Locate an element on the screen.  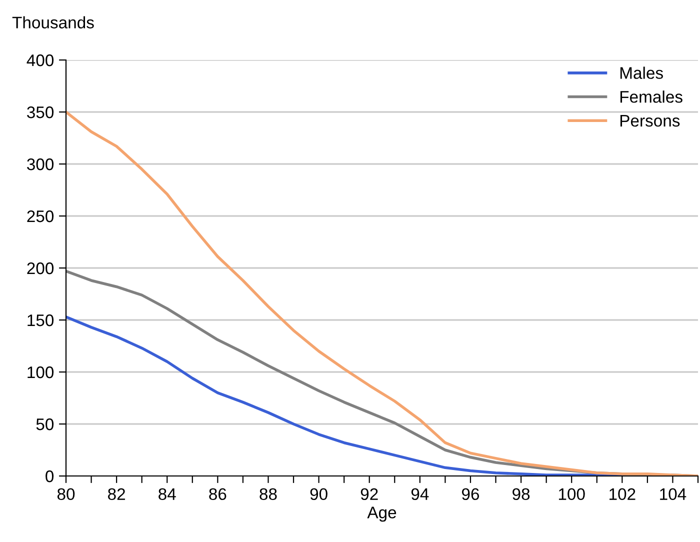
x-tick-label: 96 is located at coordinates (471, 494).